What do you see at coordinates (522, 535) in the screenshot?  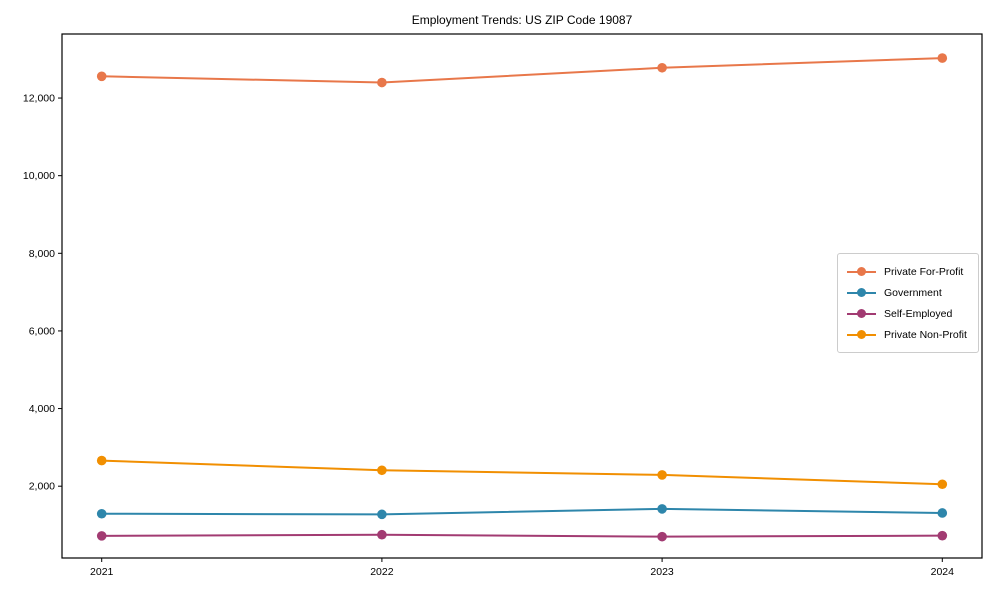 I see `series-line-self-employed` at bounding box center [522, 535].